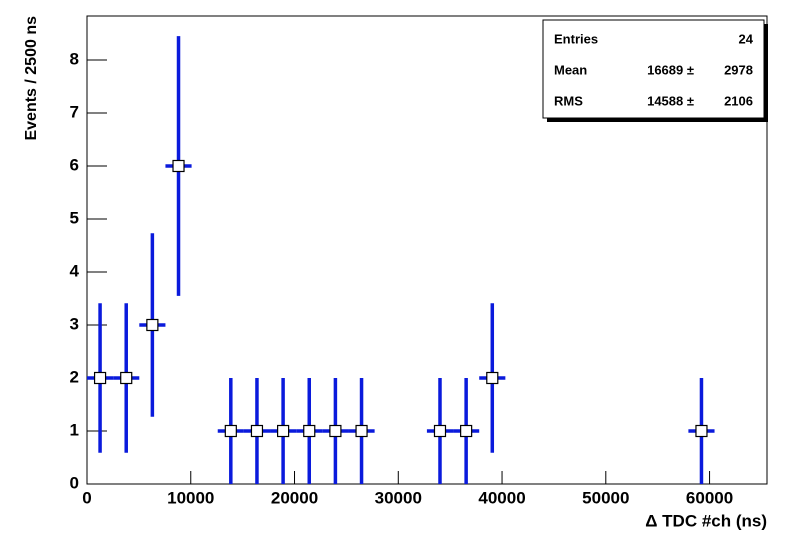  What do you see at coordinates (670, 69) in the screenshot?
I see `stats-value: 16689 ±` at bounding box center [670, 69].